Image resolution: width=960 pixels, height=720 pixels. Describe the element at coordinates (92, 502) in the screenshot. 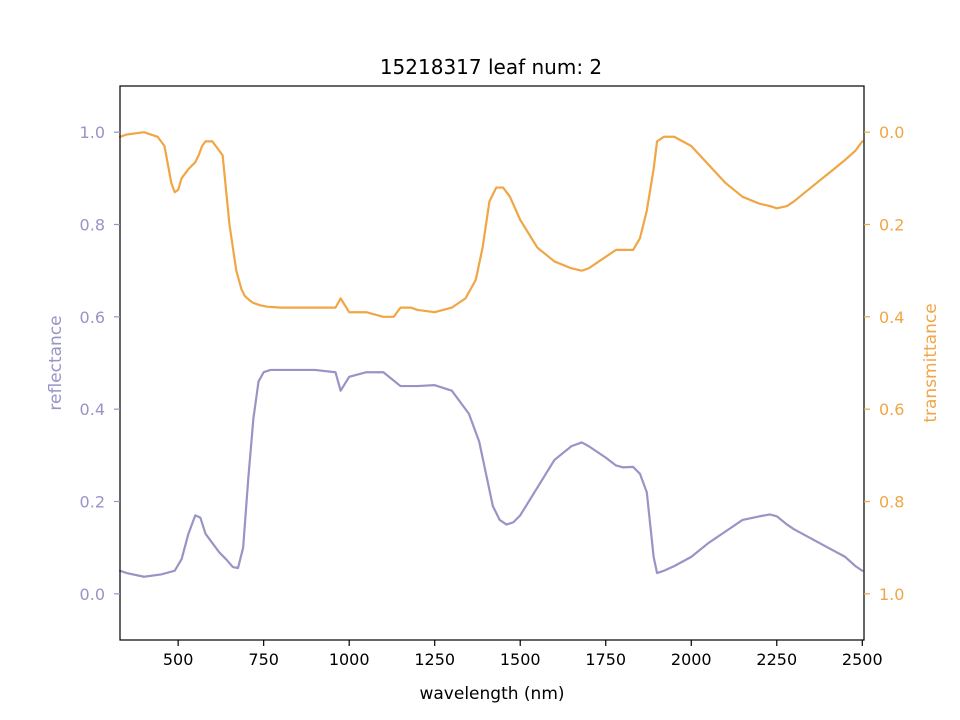

I see `y-left-tick-label: 0.2` at that location.